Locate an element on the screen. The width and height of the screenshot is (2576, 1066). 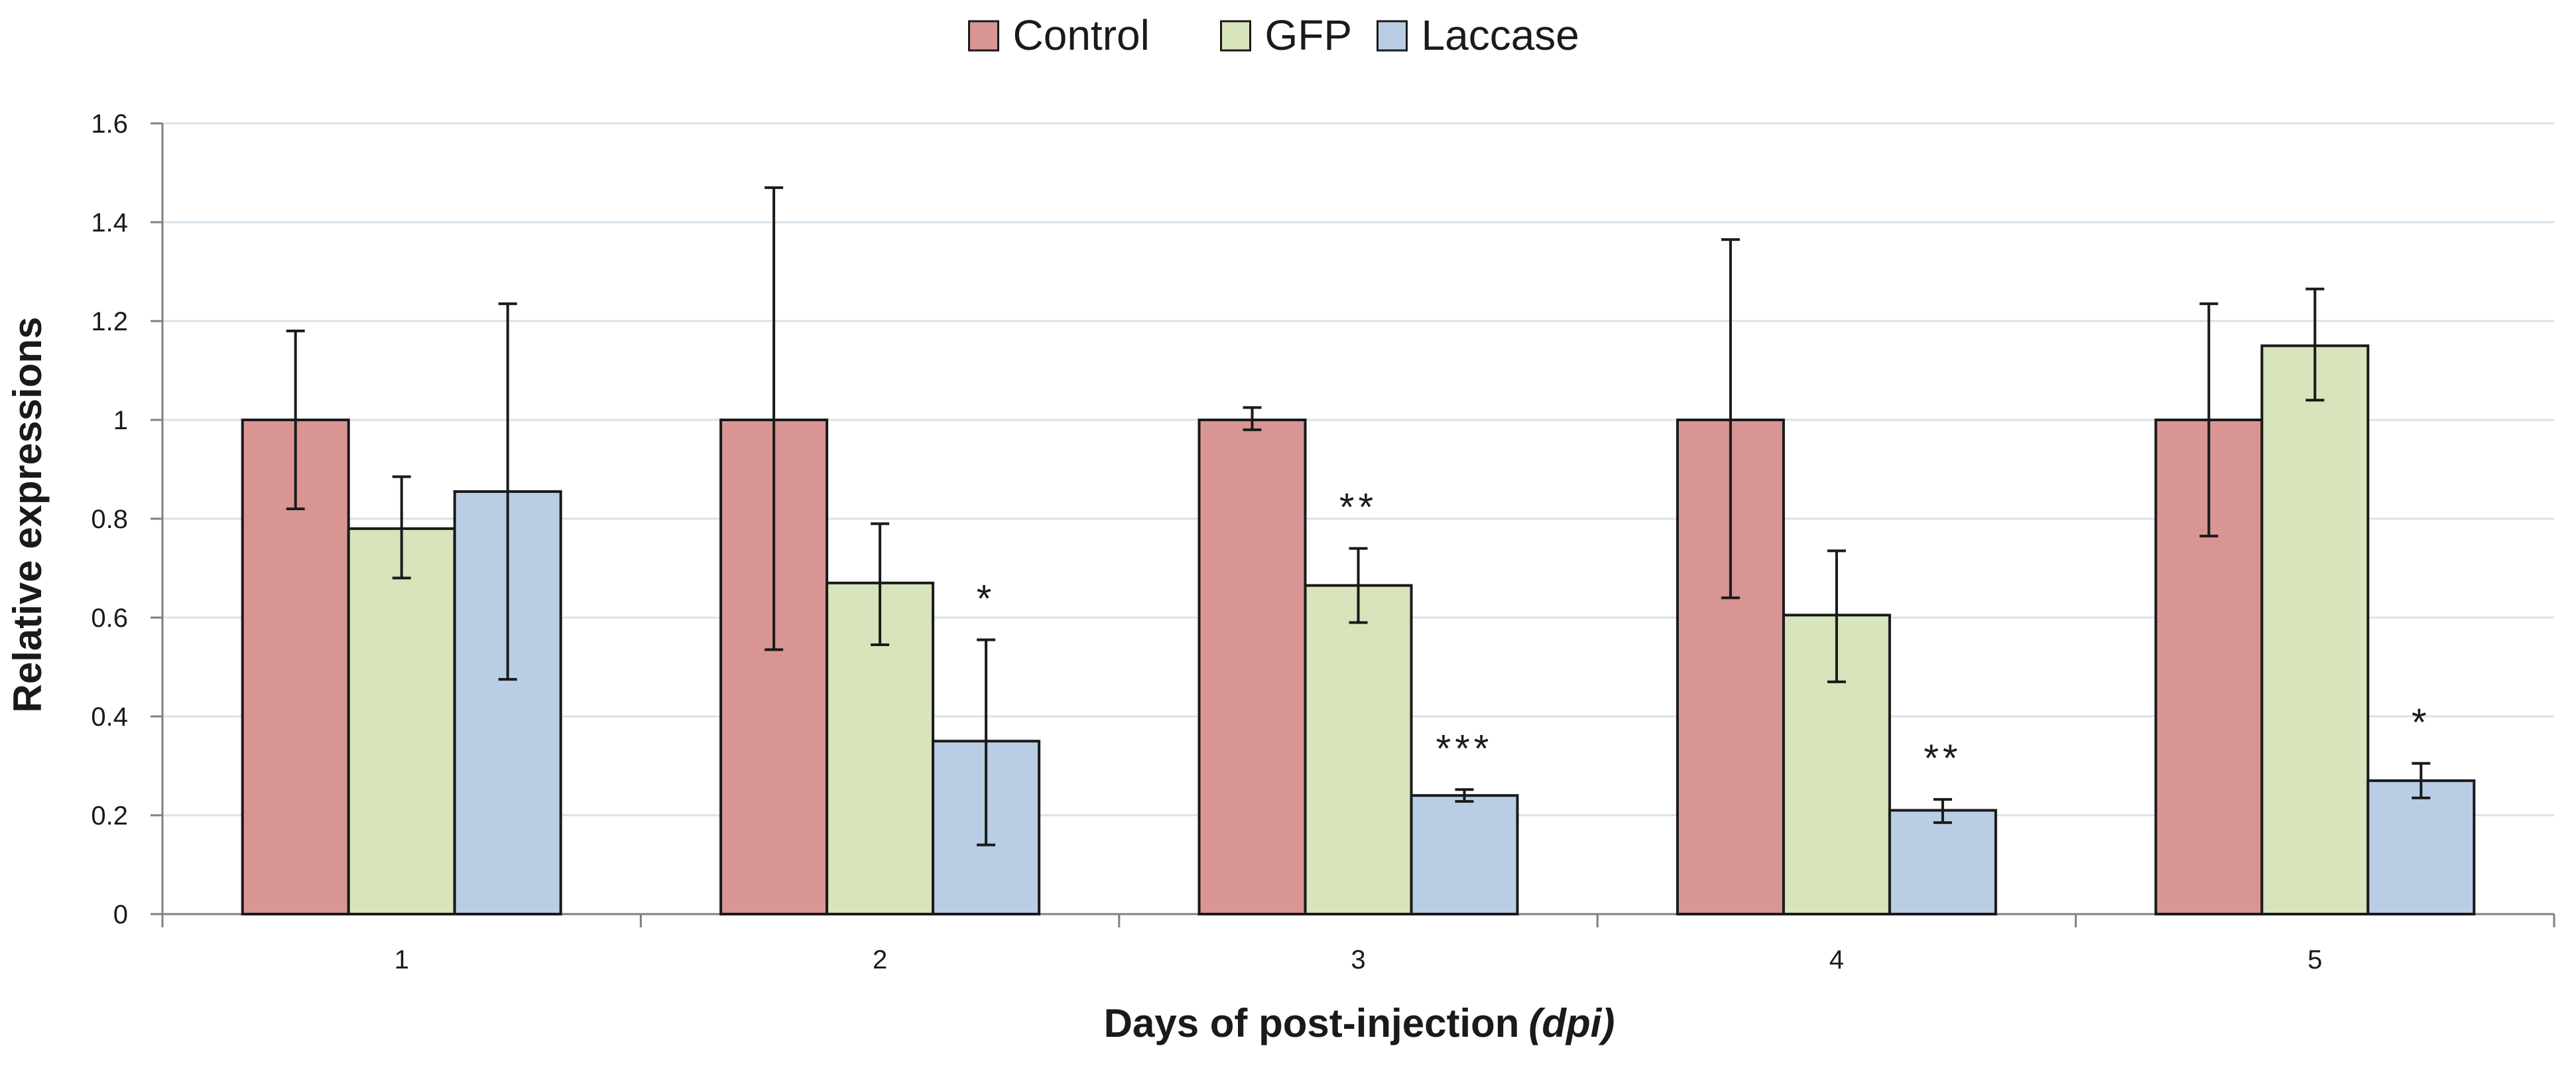
y-tick-label: 1.2 is located at coordinates (109, 321).